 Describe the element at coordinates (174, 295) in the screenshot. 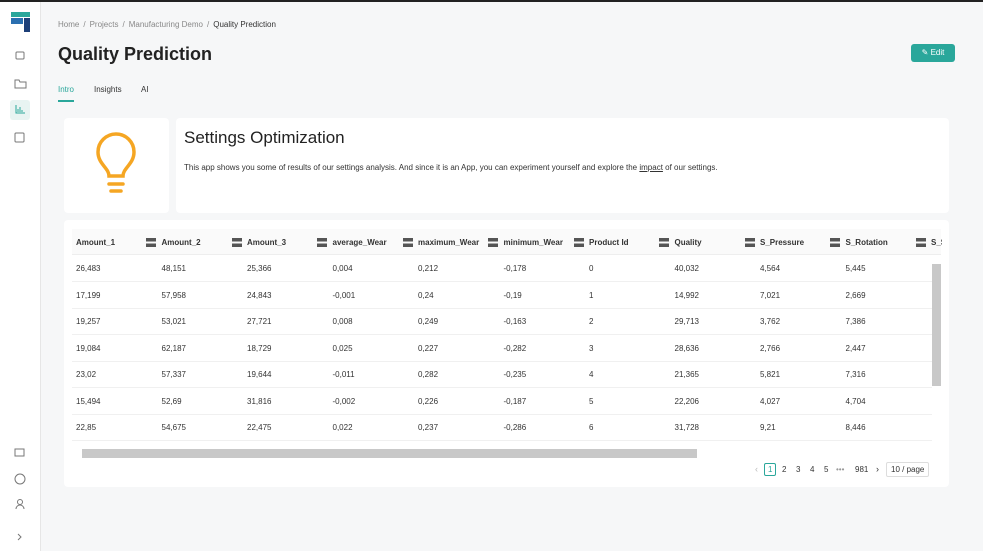

I see `cell: 57,958` at that location.